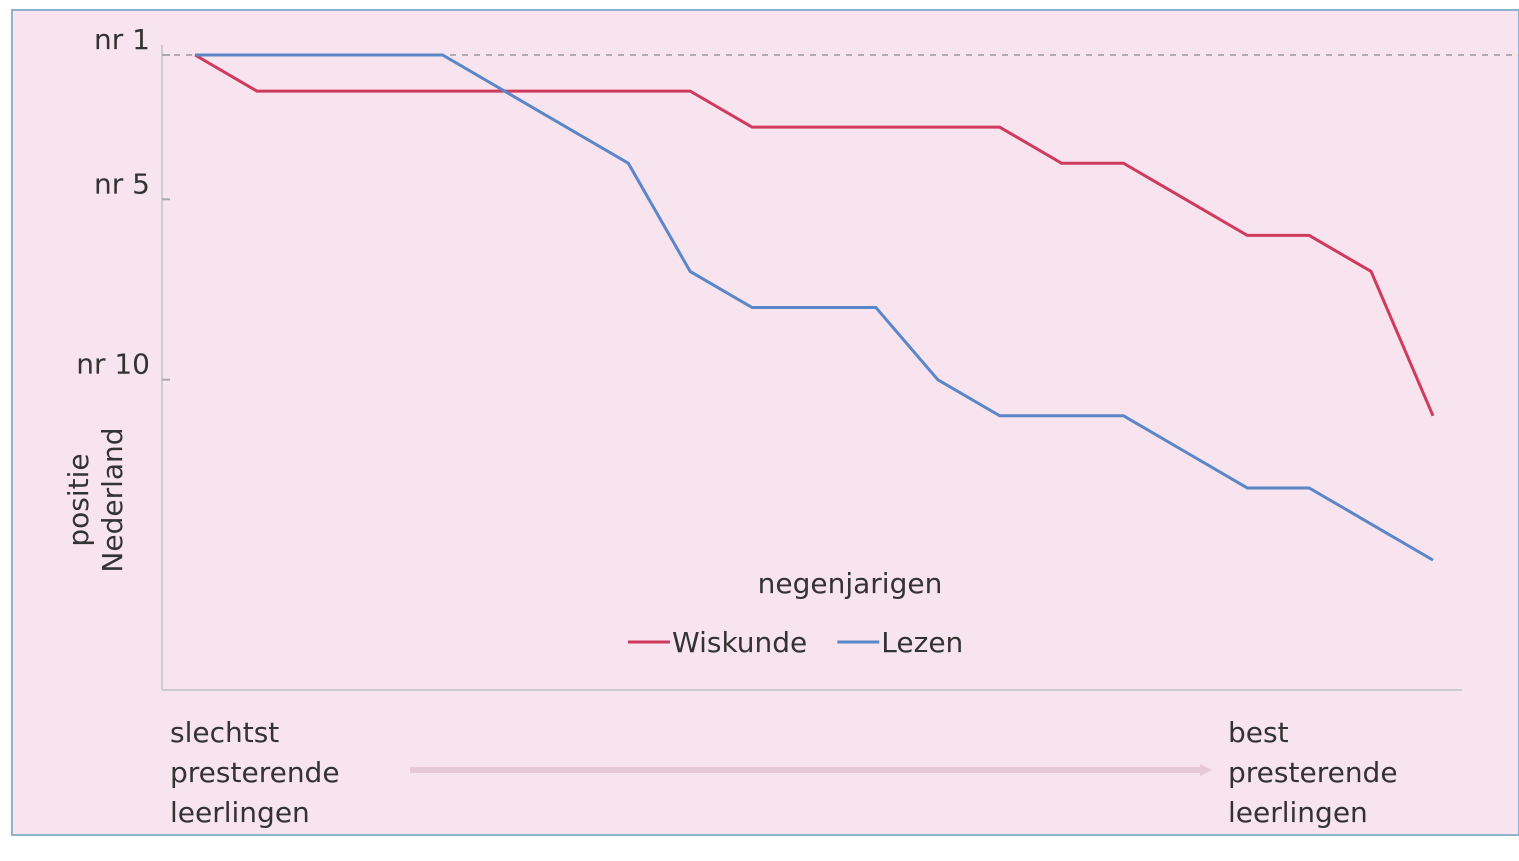  I want to click on y-axis-label-line: Nederland, so click(112, 499).